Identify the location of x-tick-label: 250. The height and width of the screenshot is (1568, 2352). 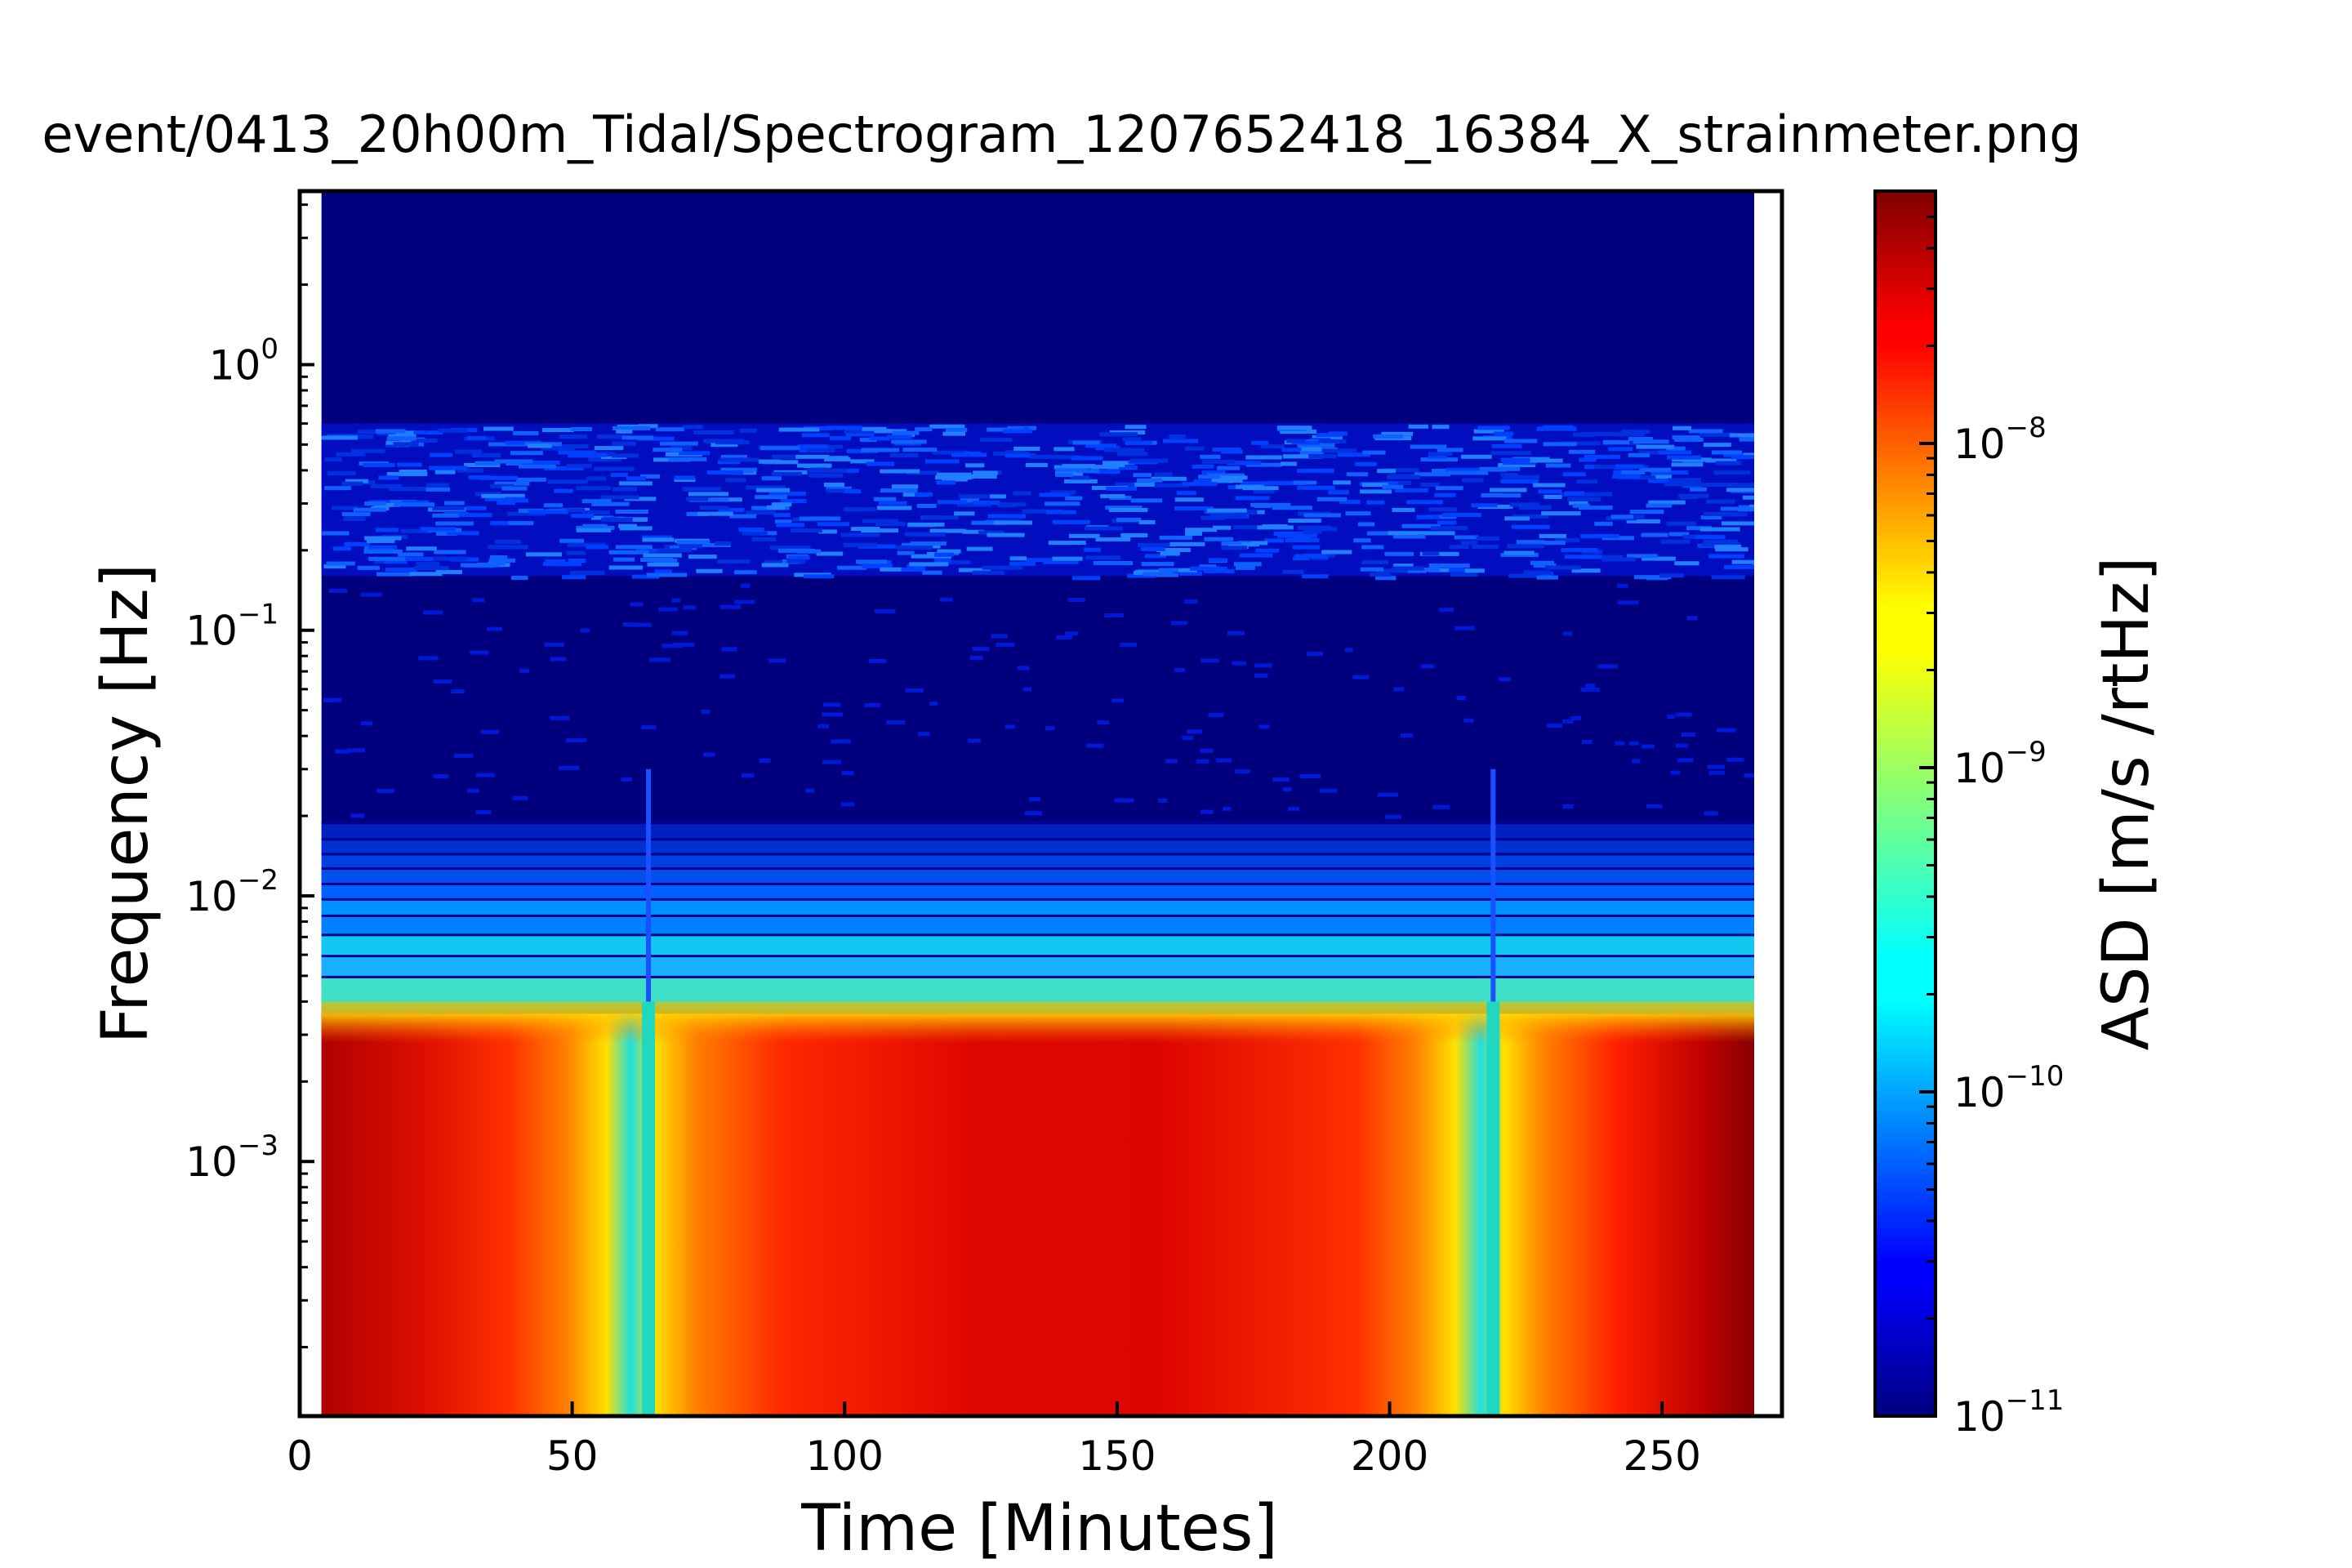
(1661, 1456).